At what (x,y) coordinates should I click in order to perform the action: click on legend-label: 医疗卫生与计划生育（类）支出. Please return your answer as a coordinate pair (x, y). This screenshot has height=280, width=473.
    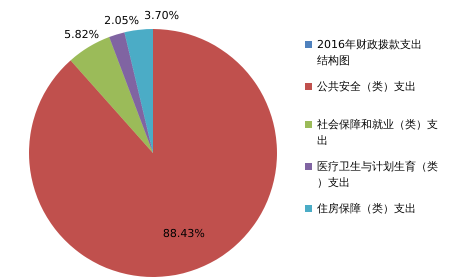
    Looking at the image, I should click on (377, 175).